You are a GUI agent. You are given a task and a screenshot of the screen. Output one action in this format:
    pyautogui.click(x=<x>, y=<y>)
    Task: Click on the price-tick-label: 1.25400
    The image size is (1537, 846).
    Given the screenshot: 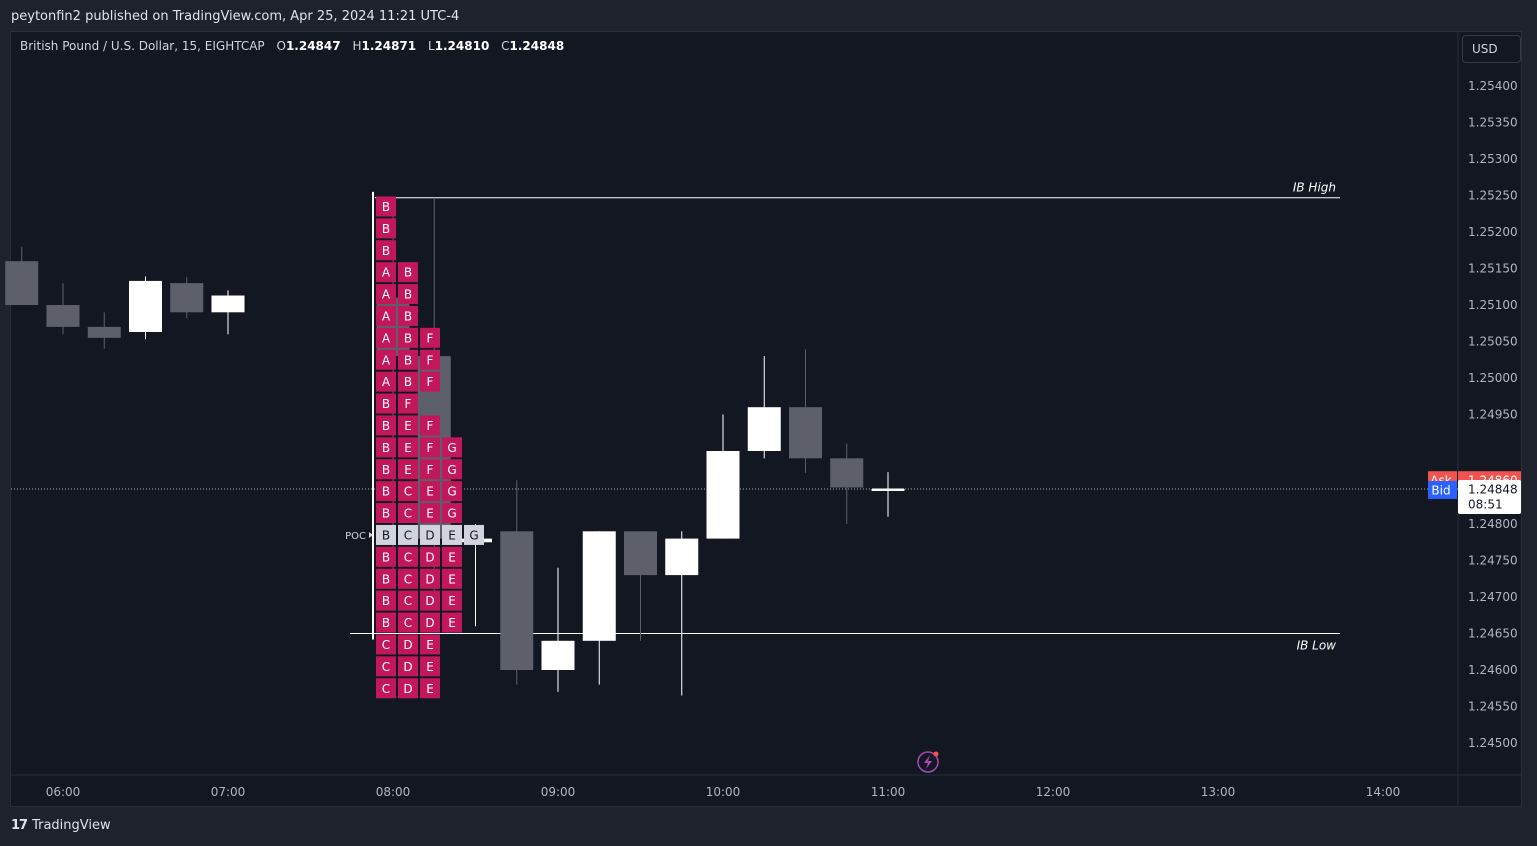 What is the action you would take?
    pyautogui.click(x=1493, y=86)
    